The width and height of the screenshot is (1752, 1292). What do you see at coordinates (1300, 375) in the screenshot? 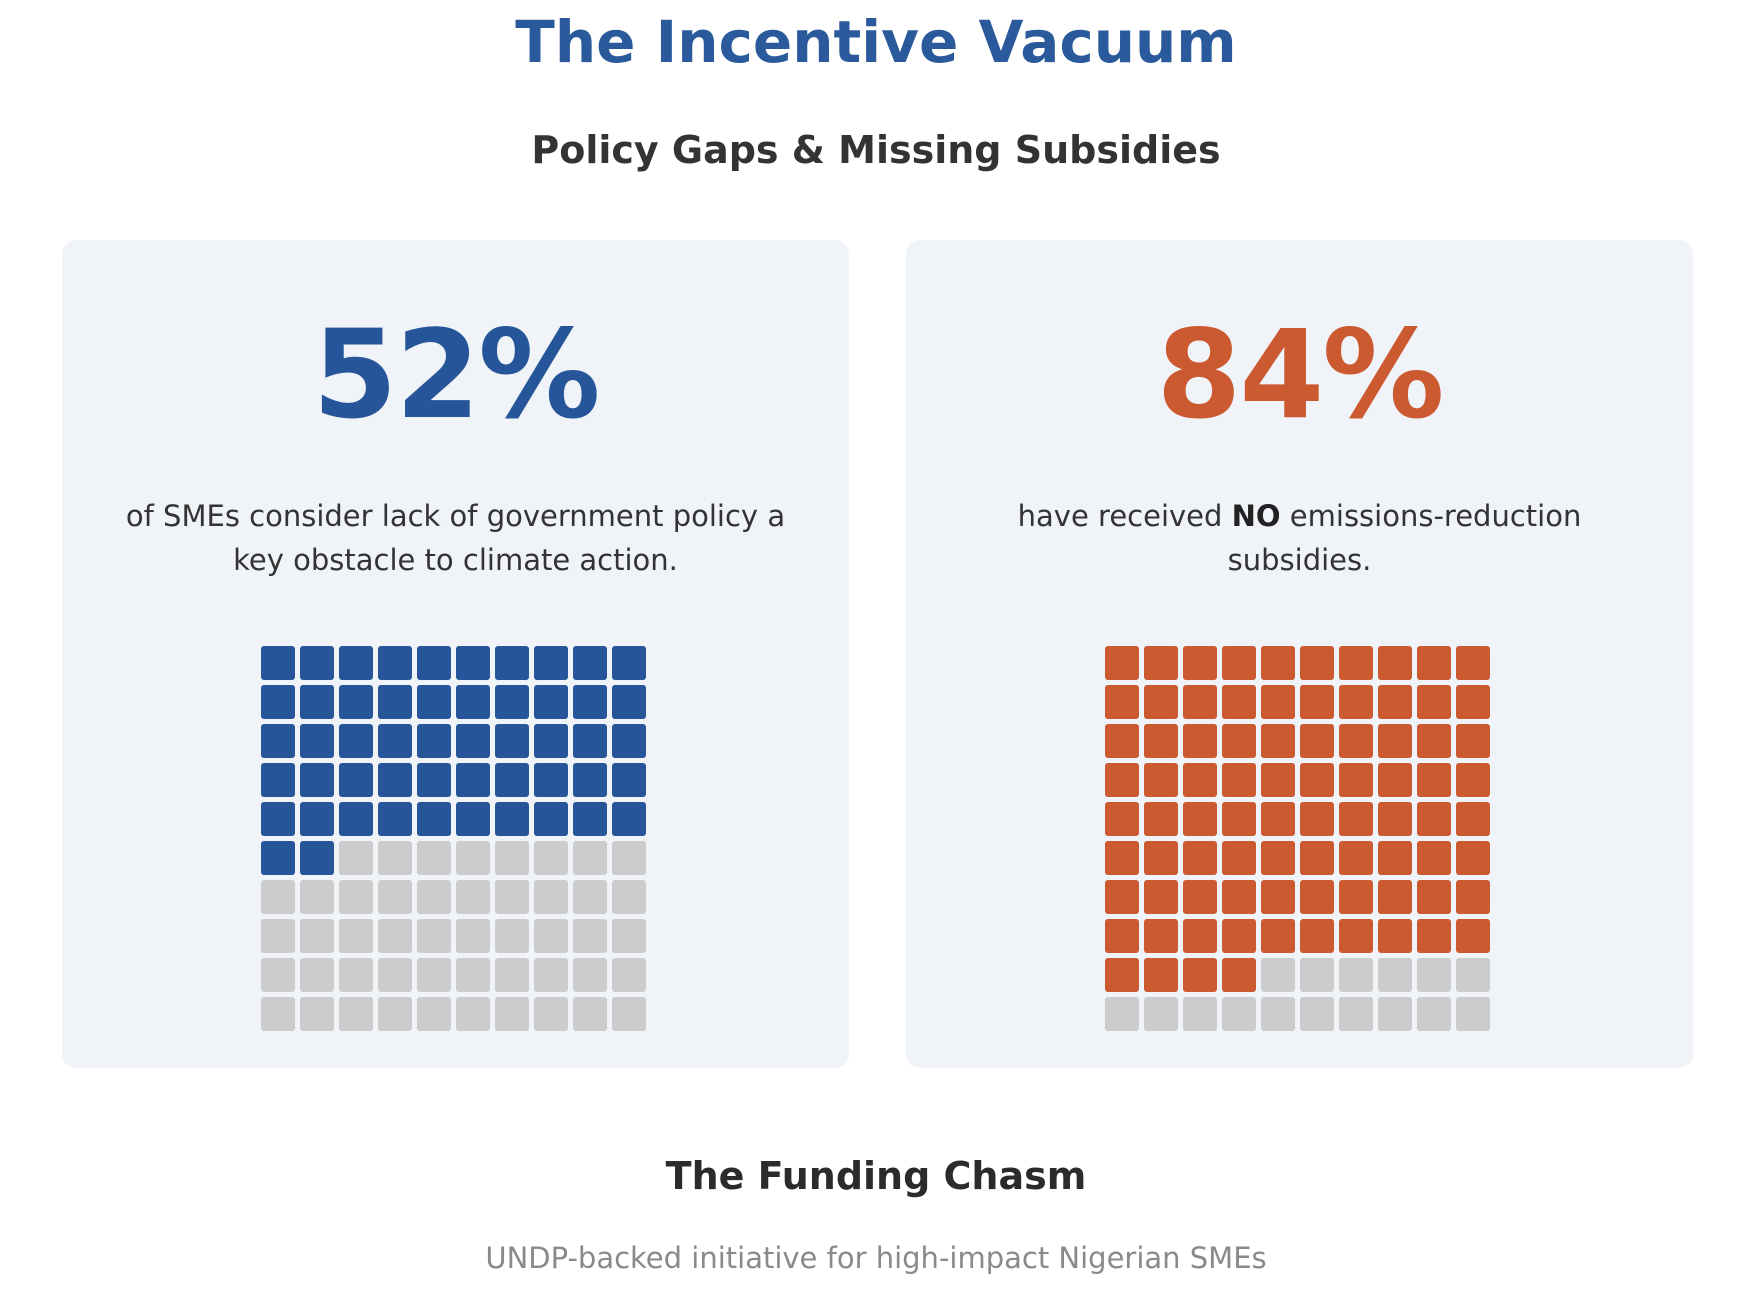
I see `stat-value-subsidies: 84%` at bounding box center [1300, 375].